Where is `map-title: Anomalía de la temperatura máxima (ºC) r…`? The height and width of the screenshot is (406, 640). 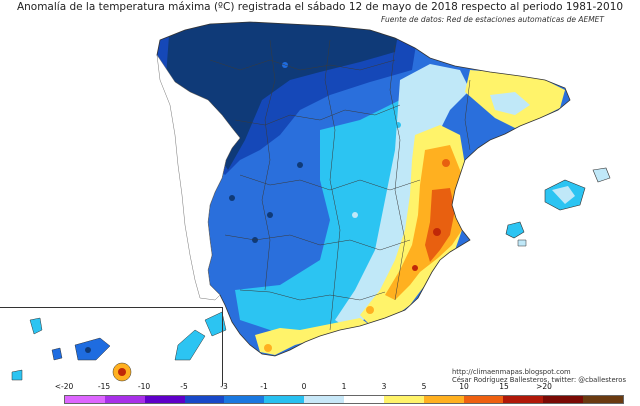 map-title: Anomalía de la temperatura máxima (ºC) r… is located at coordinates (320, 7).